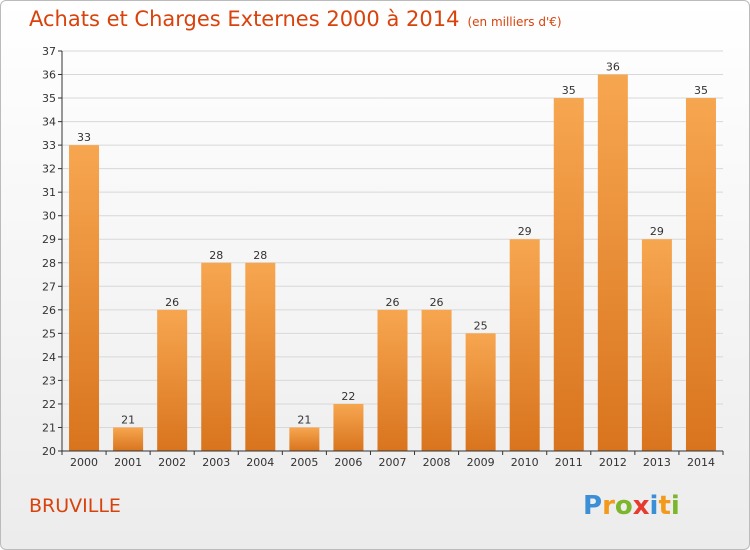 Image resolution: width=750 pixels, height=550 pixels. Describe the element at coordinates (664, 506) in the screenshot. I see `logo-letter: t` at that location.